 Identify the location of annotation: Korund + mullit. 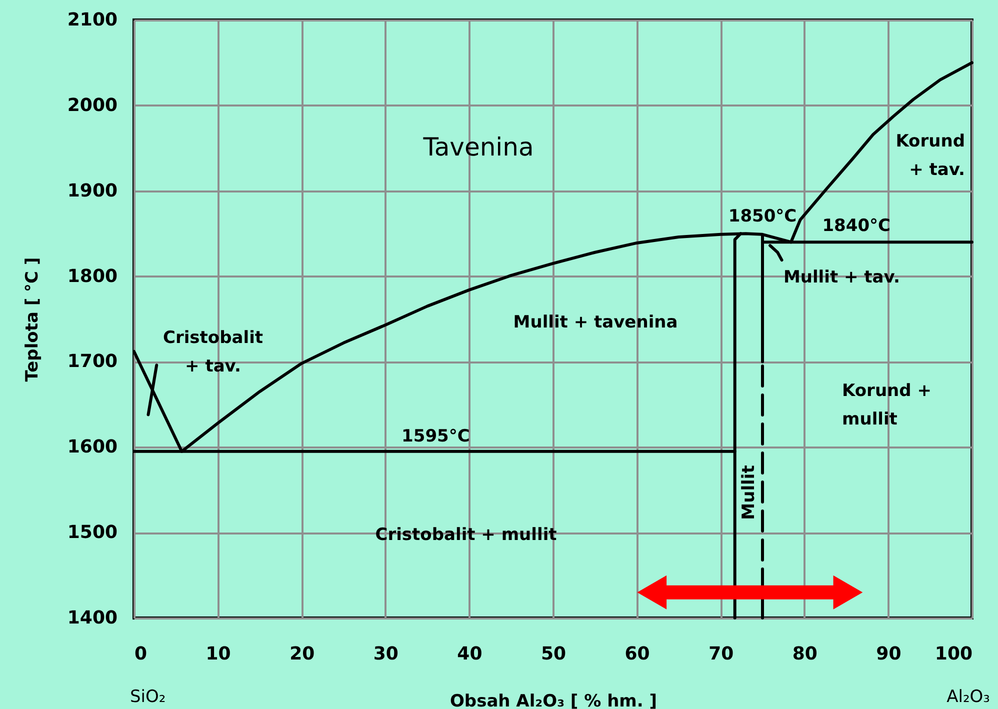
(887, 405).